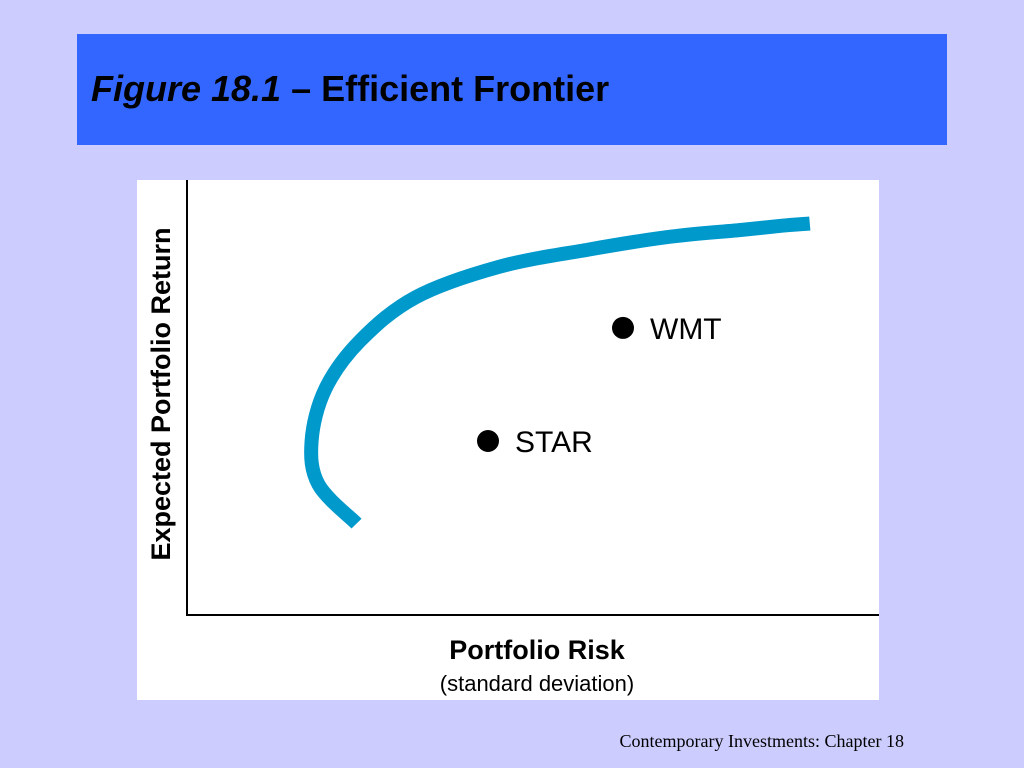 This screenshot has width=1024, height=768. Describe the element at coordinates (554, 442) in the screenshot. I see `point-label-star: STAR` at that location.